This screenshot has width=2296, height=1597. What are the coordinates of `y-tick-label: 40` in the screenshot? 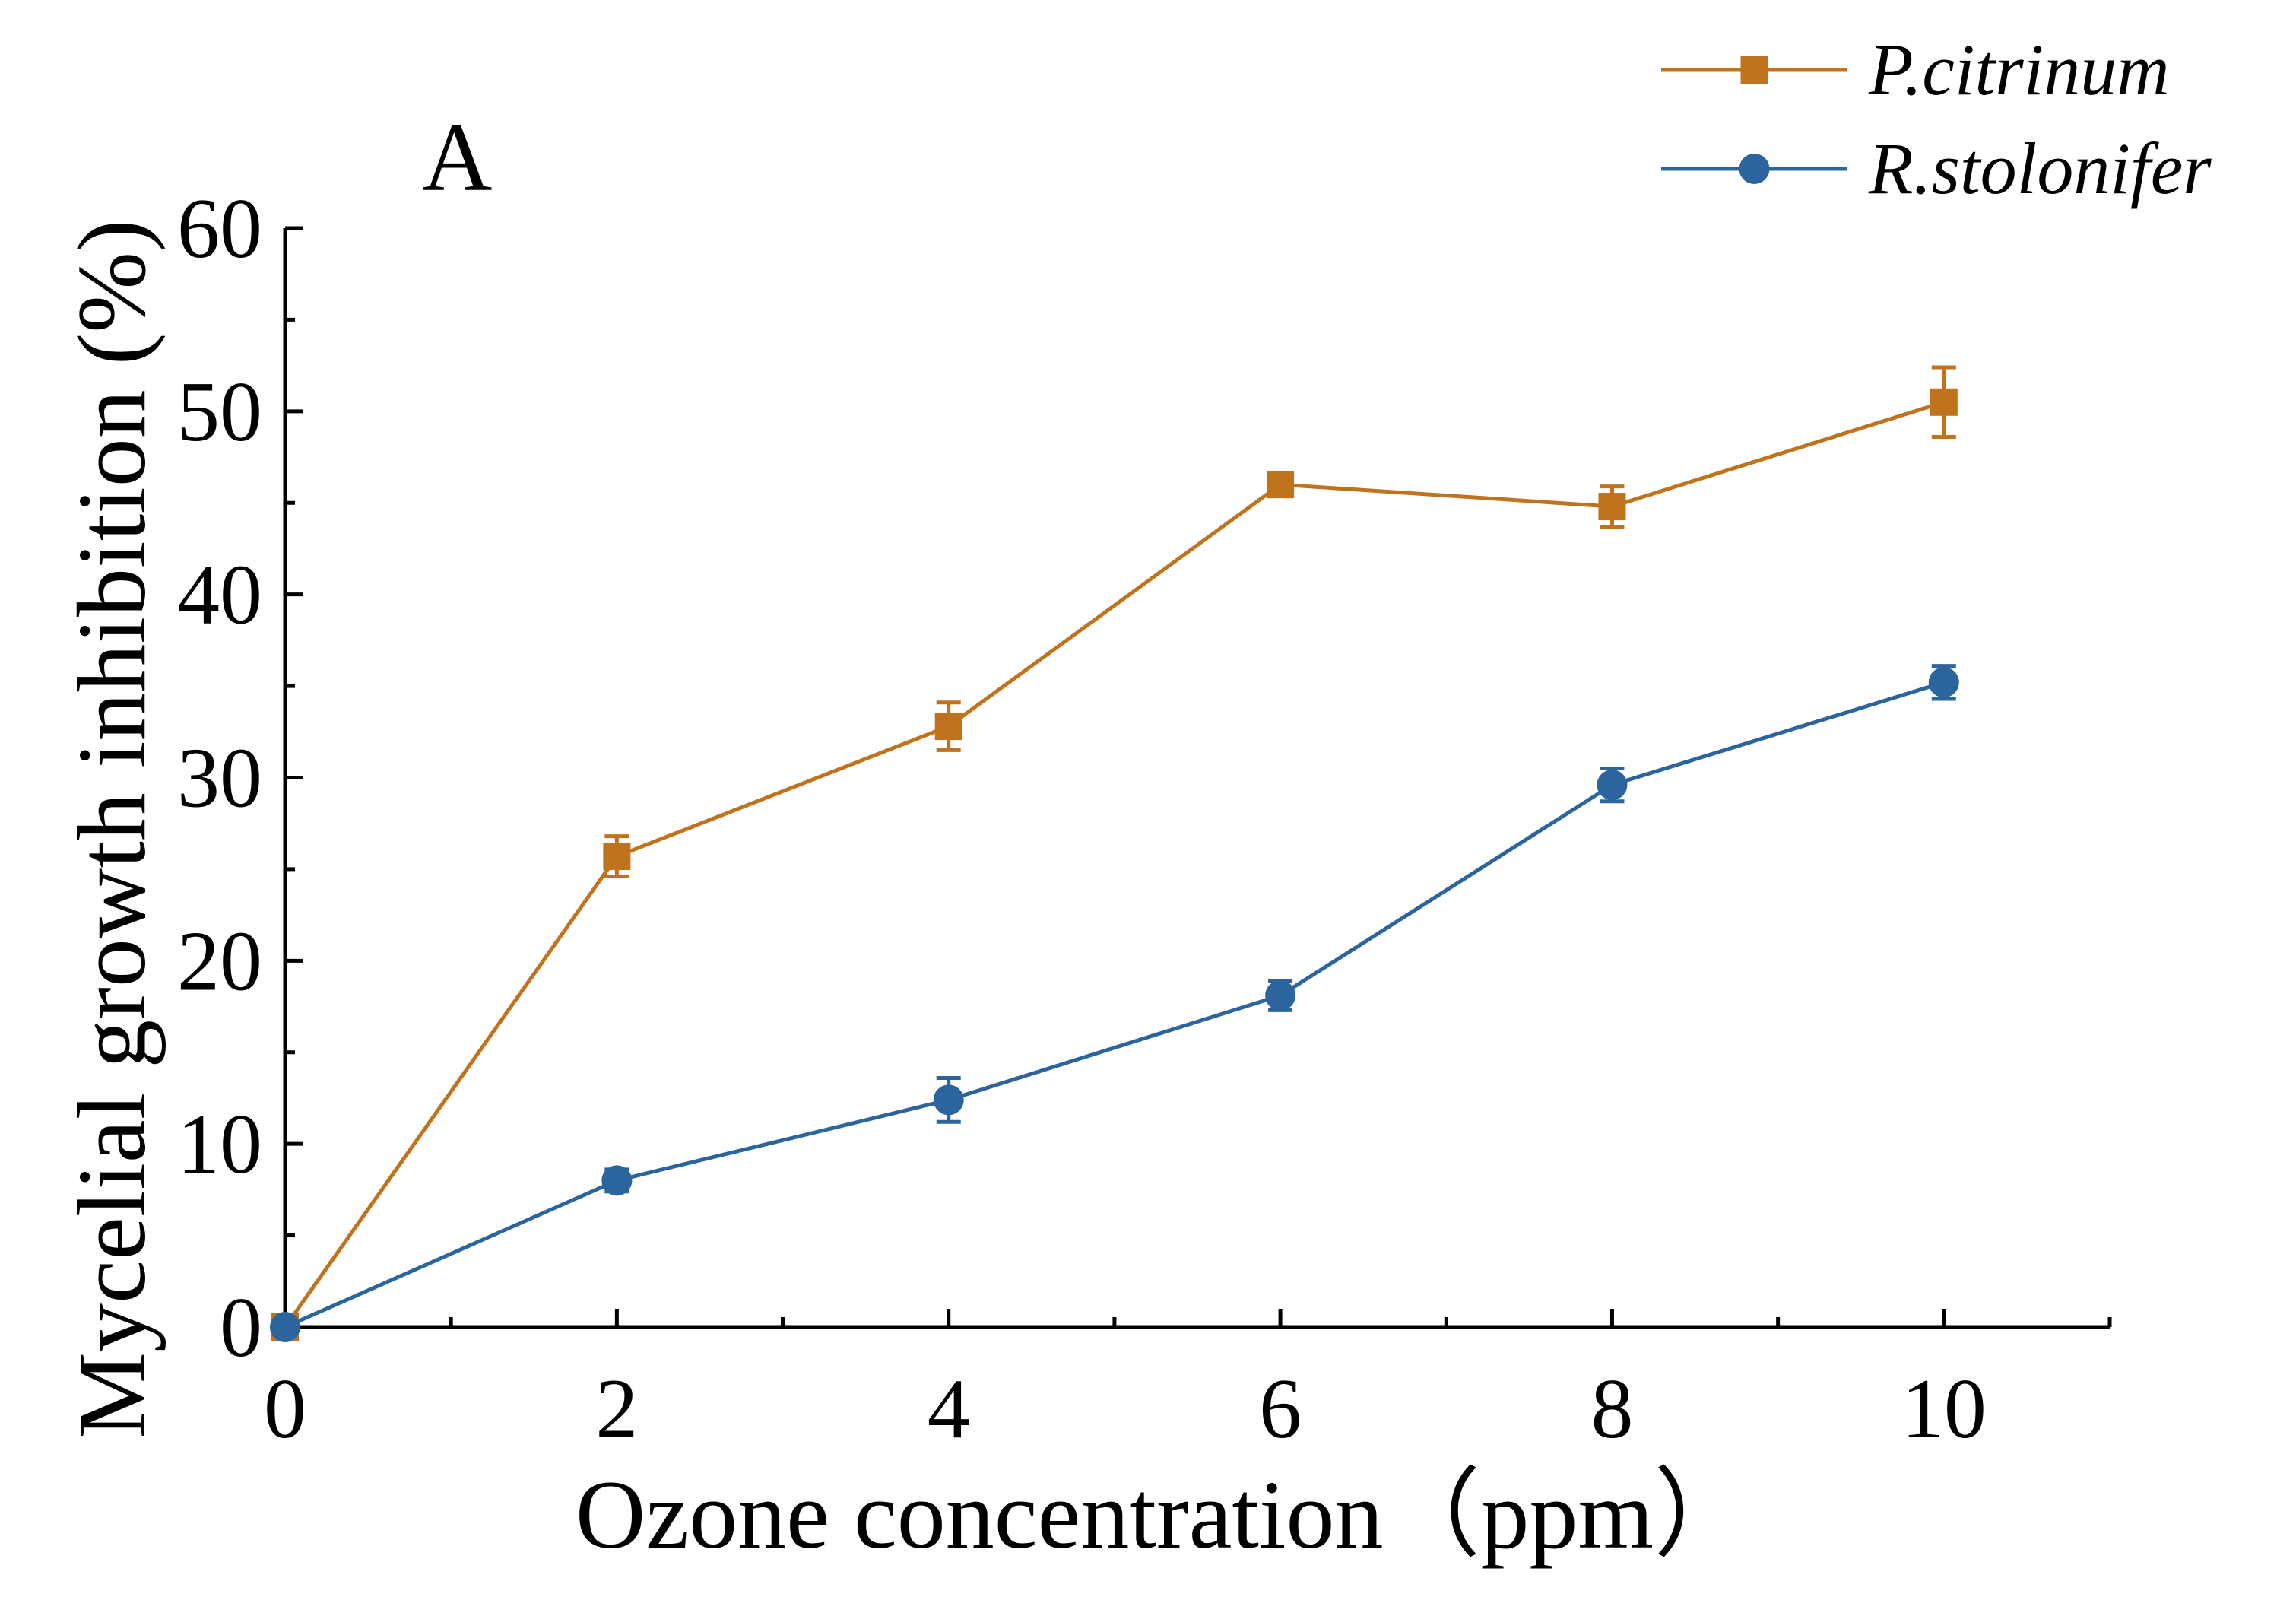 It's located at (219, 595).